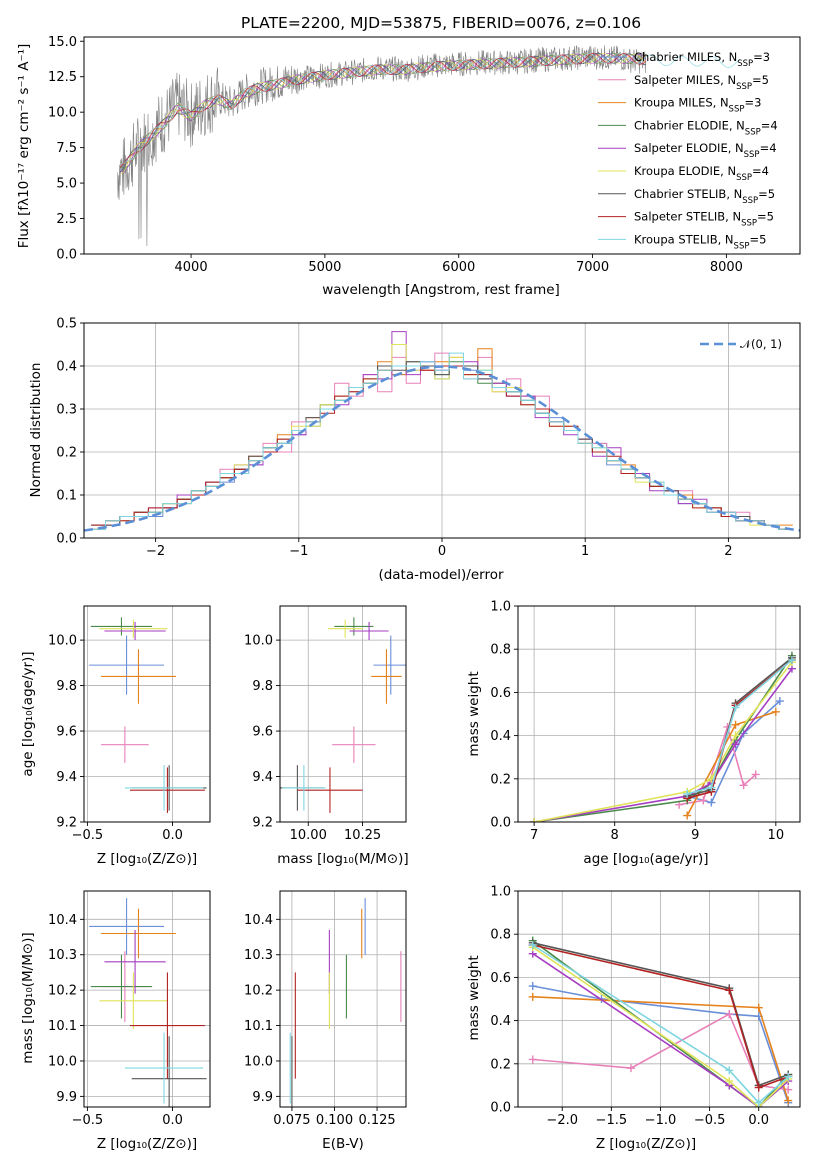 This screenshot has width=819, height=1170. What do you see at coordinates (376, 1120) in the screenshot?
I see `x-tick-label: 0.125` at bounding box center [376, 1120].